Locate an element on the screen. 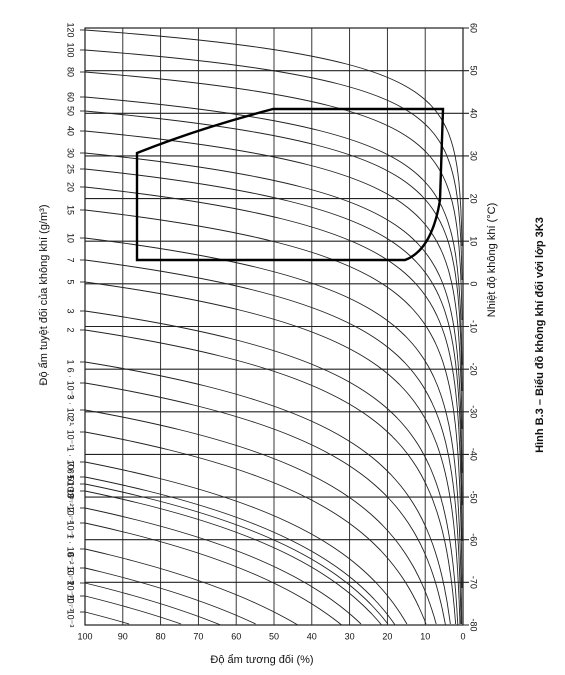 The image size is (565, 675). left-tick-label: 50 is located at coordinates (71, 111).